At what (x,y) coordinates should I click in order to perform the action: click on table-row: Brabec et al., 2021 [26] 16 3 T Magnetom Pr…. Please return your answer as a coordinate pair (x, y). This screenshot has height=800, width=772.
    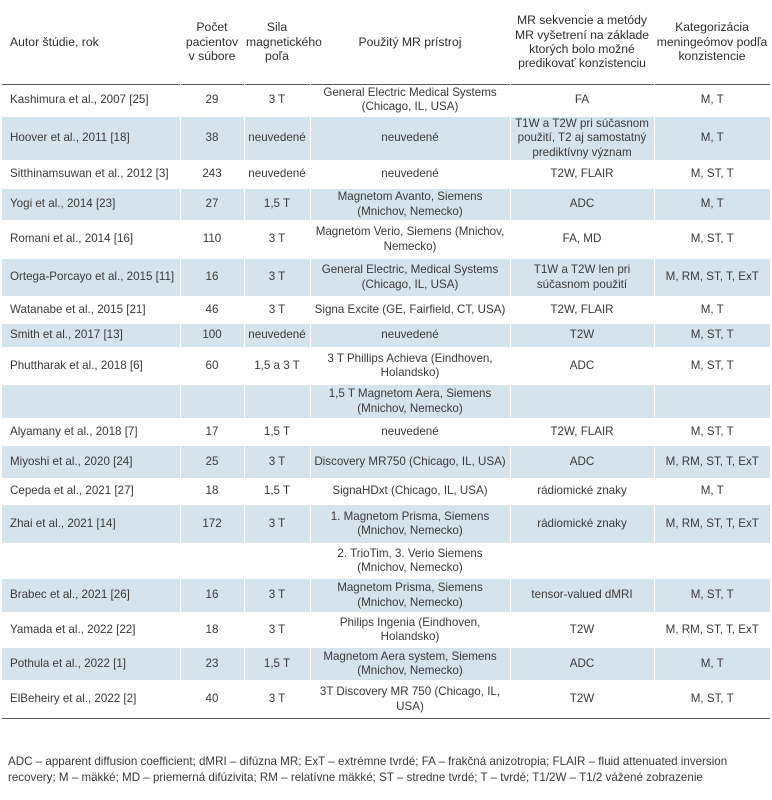
    Looking at the image, I should click on (386, 595).